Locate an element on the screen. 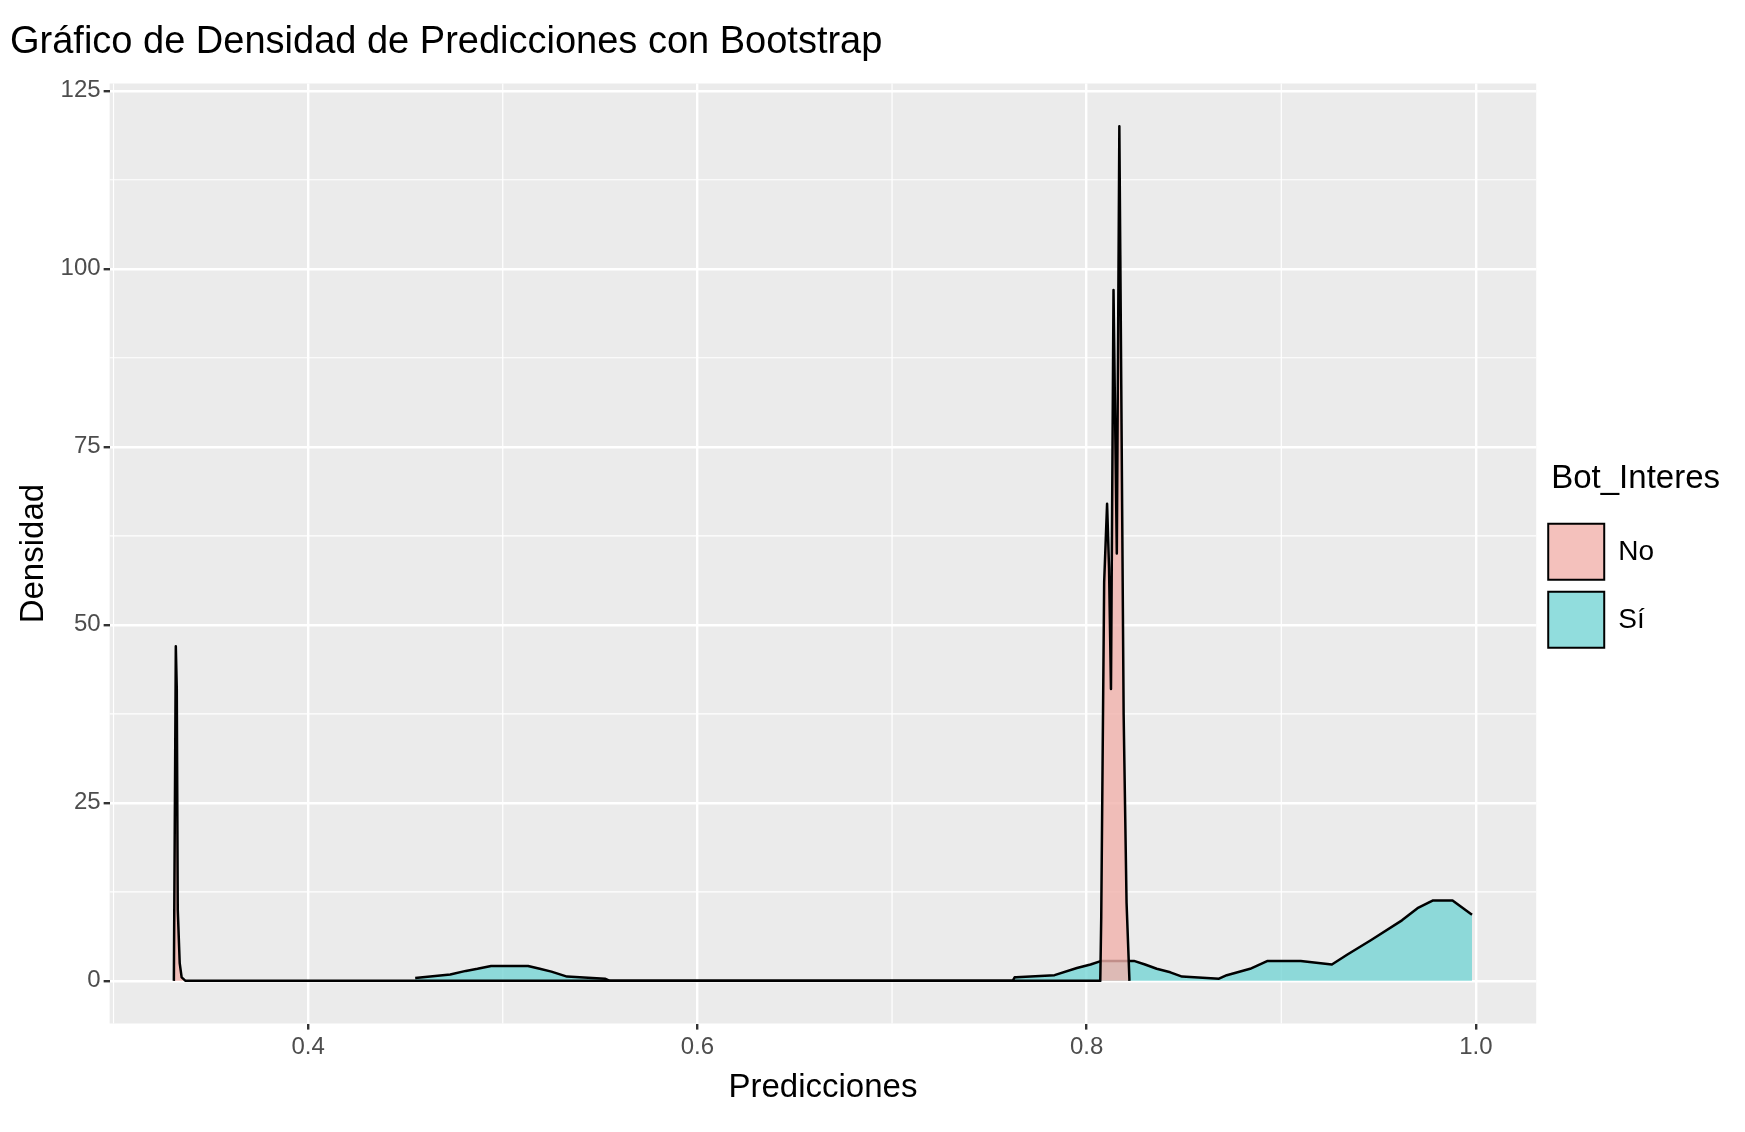 This screenshot has width=1745, height=1132. y-tick-label: 75 is located at coordinates (87, 445).